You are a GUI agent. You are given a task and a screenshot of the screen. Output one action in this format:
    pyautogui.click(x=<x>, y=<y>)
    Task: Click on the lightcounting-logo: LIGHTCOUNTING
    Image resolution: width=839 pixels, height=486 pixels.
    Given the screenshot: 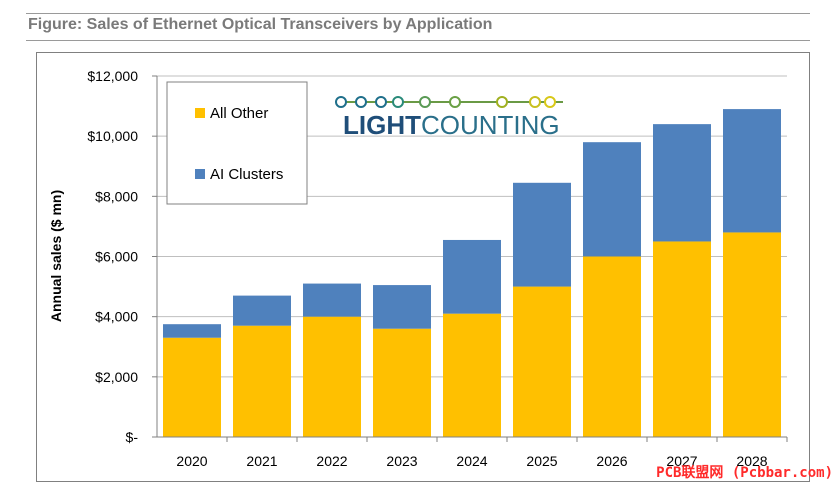 What is the action you would take?
    pyautogui.click(x=449, y=118)
    